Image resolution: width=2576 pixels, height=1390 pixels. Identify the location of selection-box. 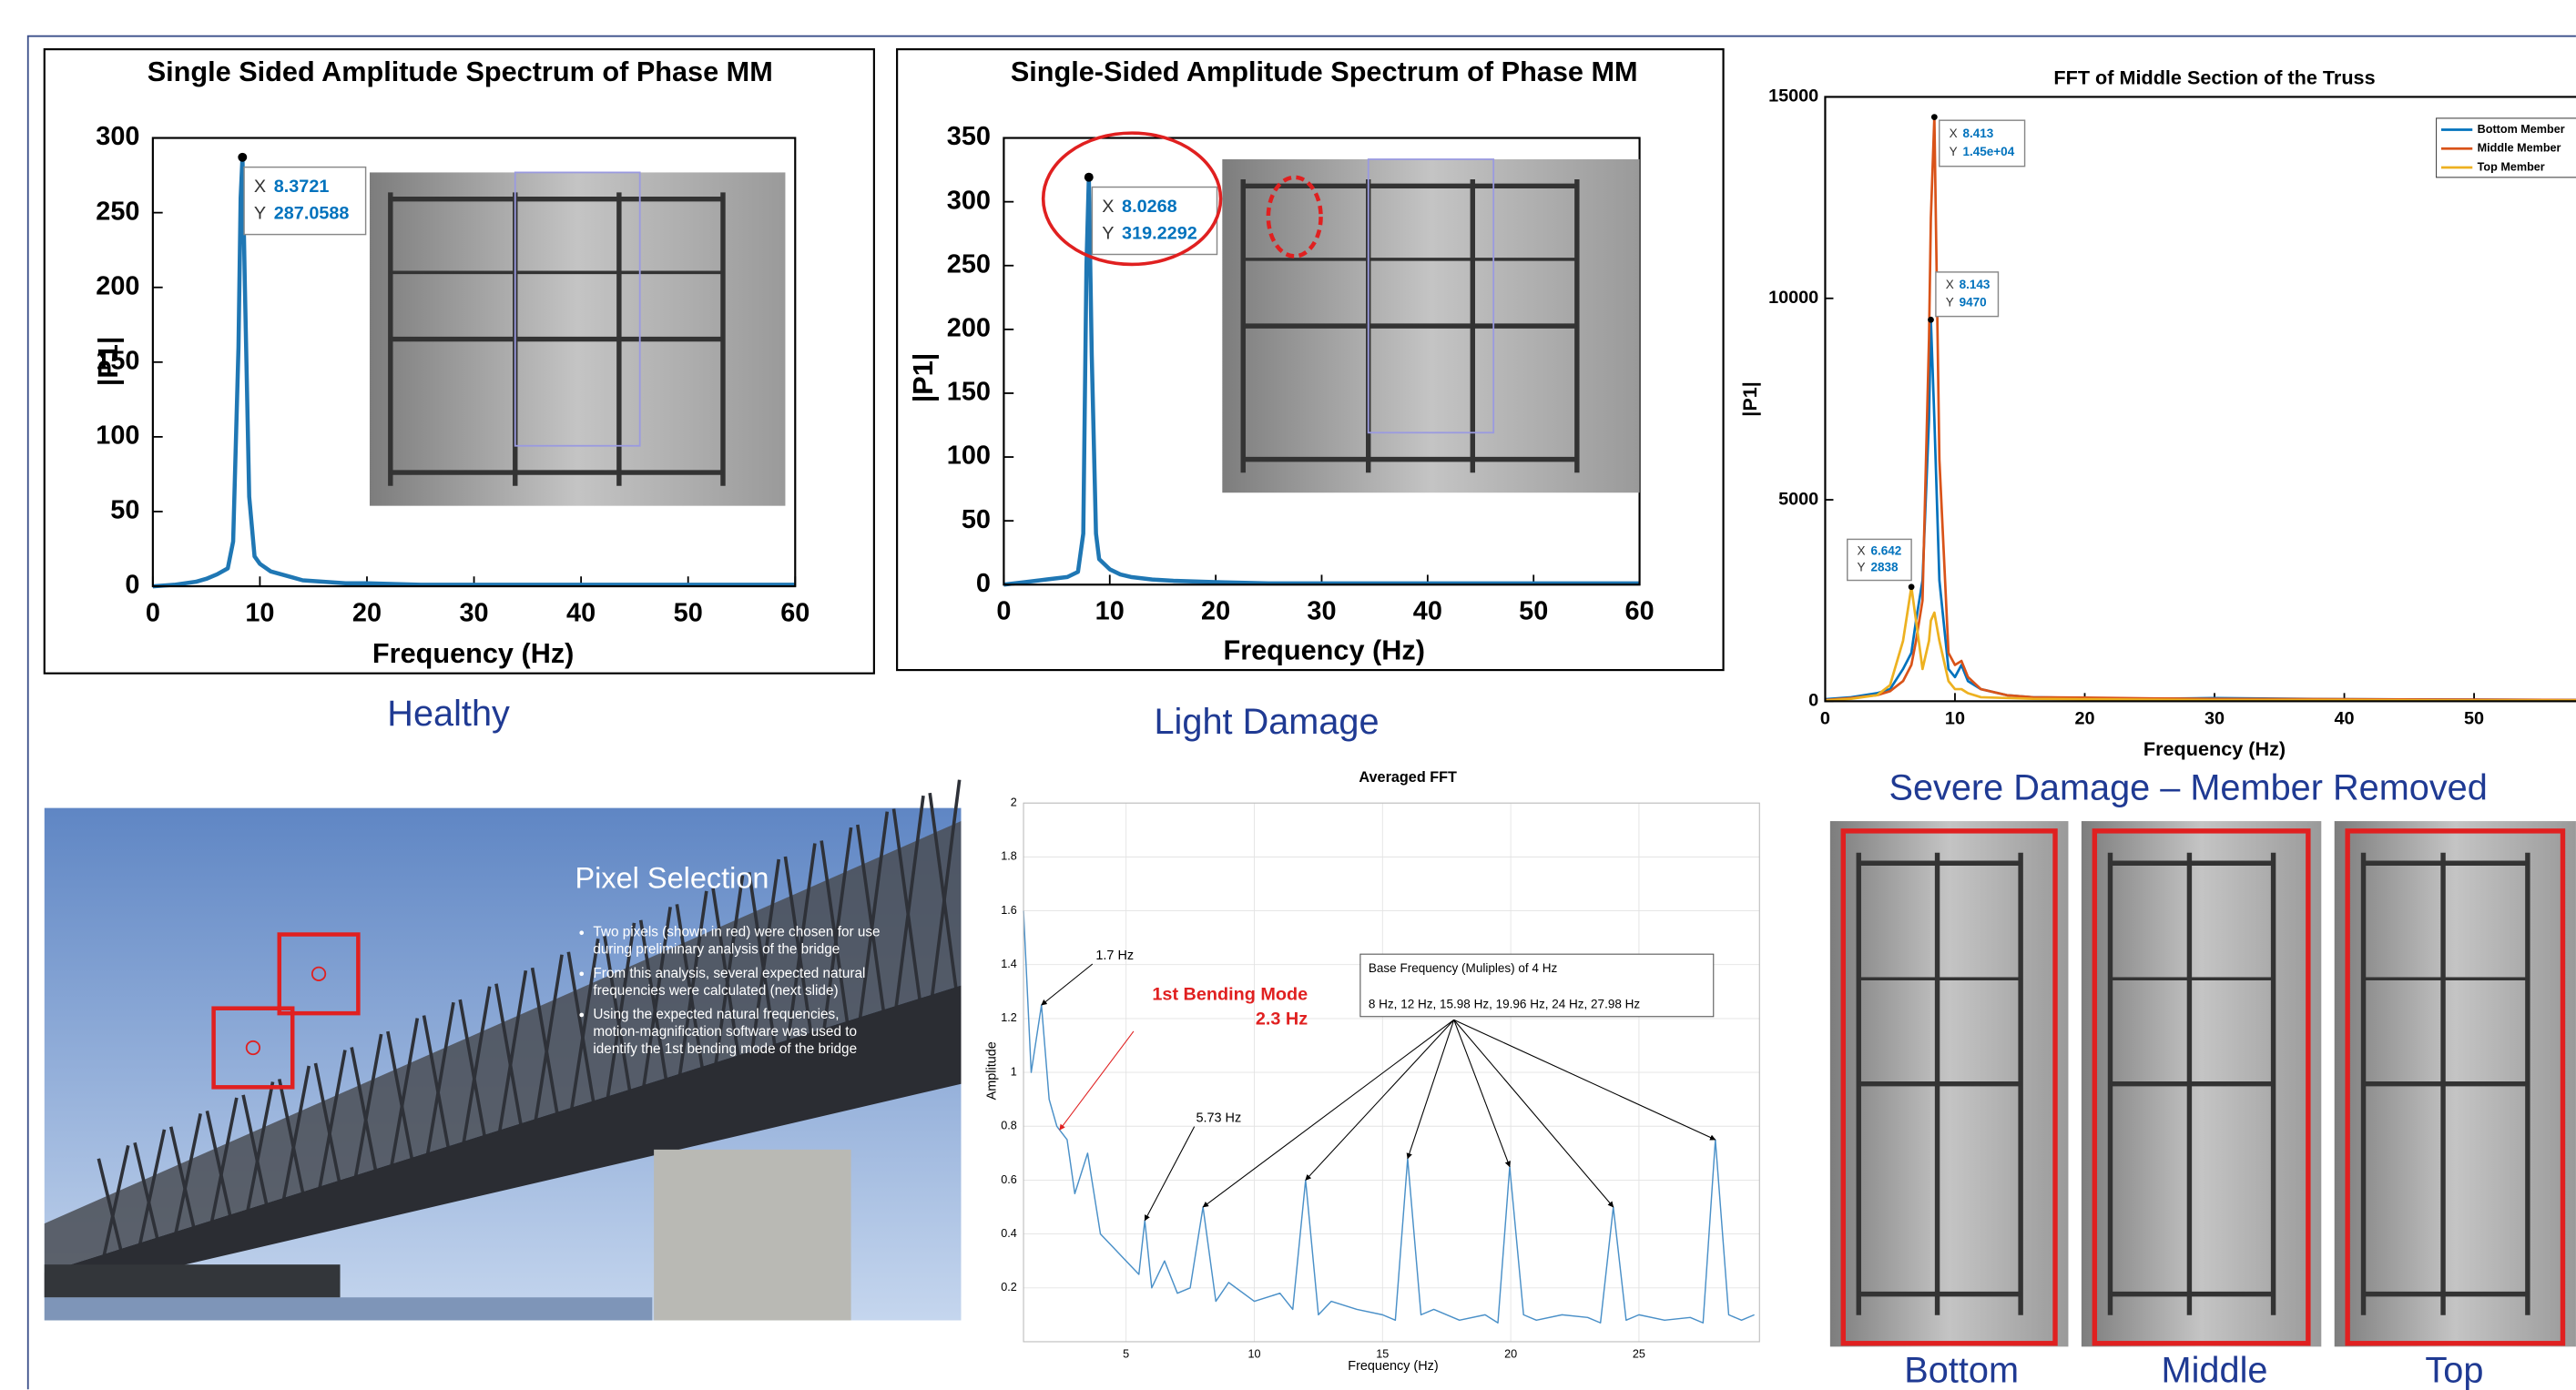
(1431, 296).